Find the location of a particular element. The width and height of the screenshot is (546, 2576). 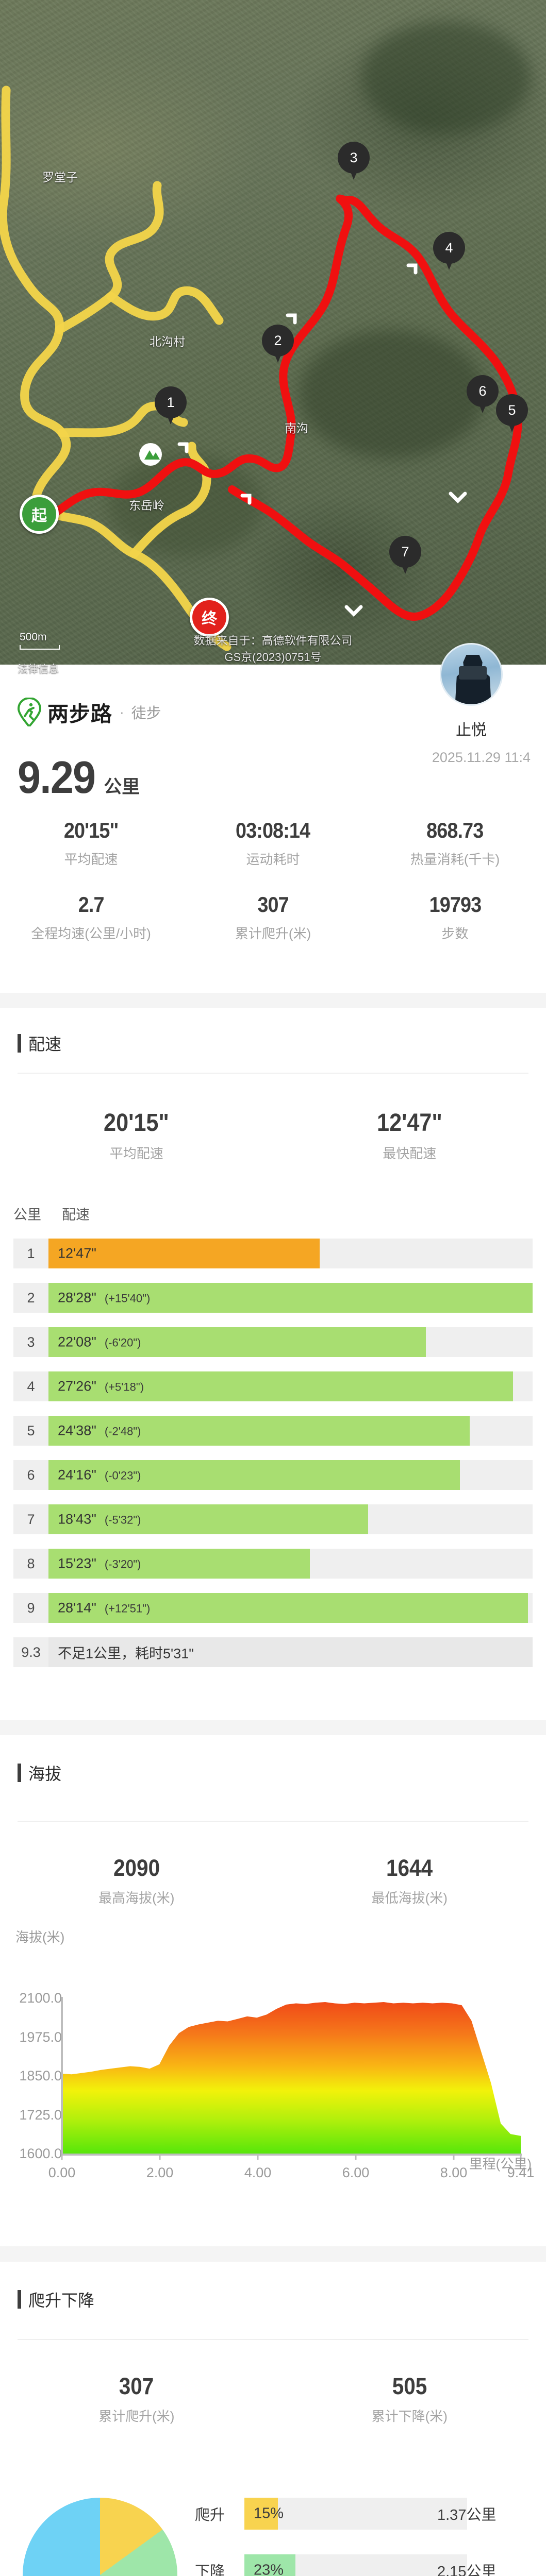

avatar-figure is located at coordinates (473, 679).